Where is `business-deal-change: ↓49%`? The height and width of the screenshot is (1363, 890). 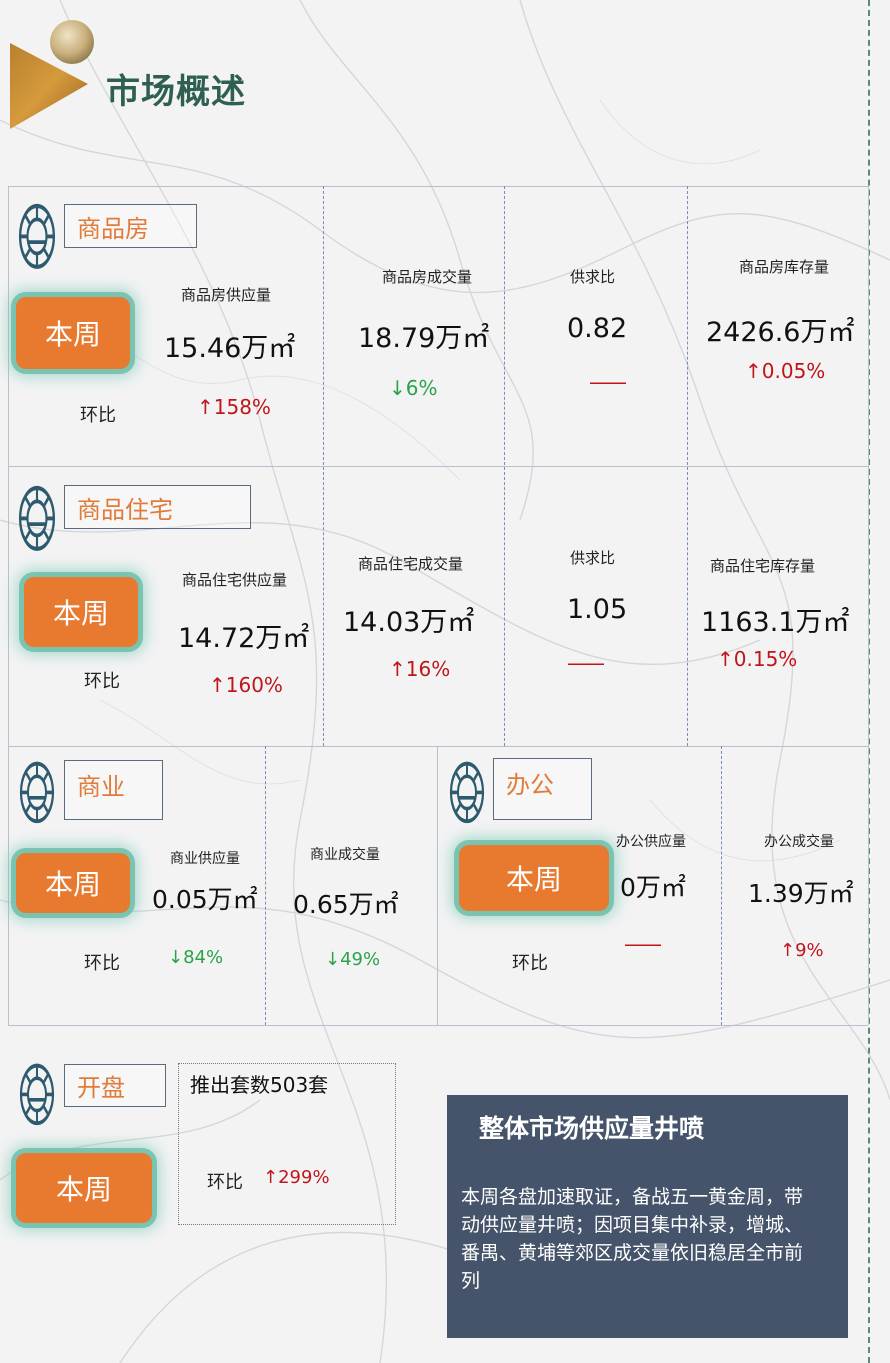 business-deal-change: ↓49% is located at coordinates (353, 959).